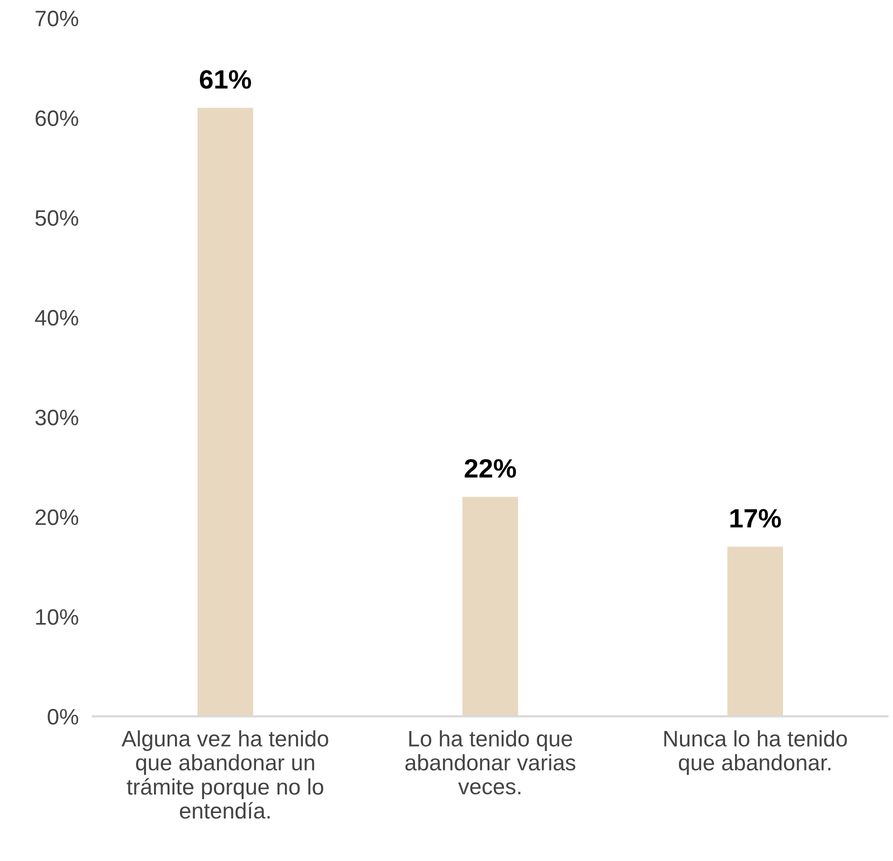 Image resolution: width=893 pixels, height=861 pixels. What do you see at coordinates (490, 468) in the screenshot?
I see `data-label: 22%` at bounding box center [490, 468].